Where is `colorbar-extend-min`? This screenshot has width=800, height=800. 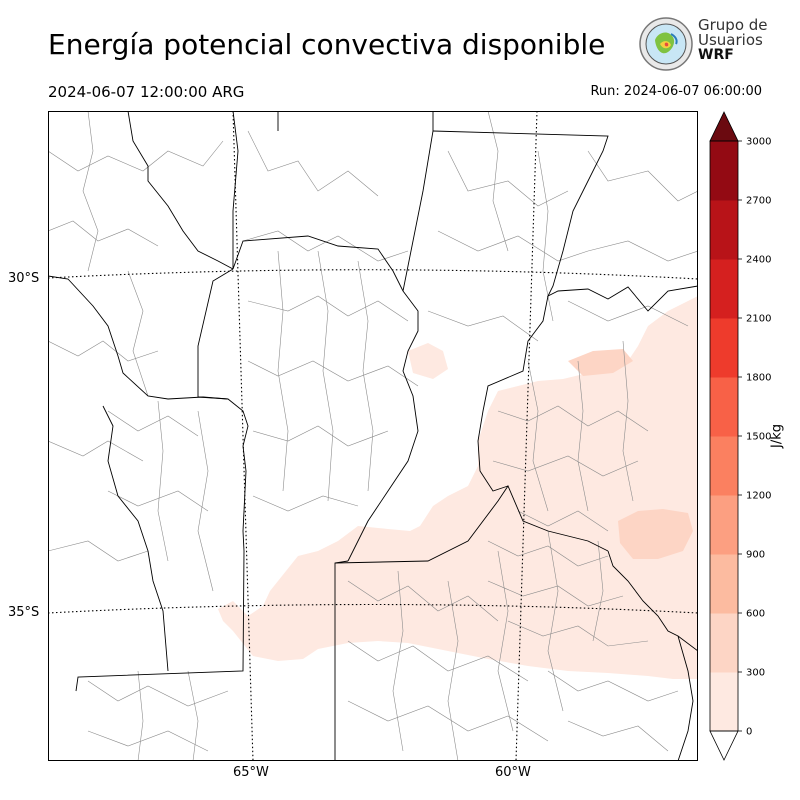 colorbar-extend-min is located at coordinates (724, 745).